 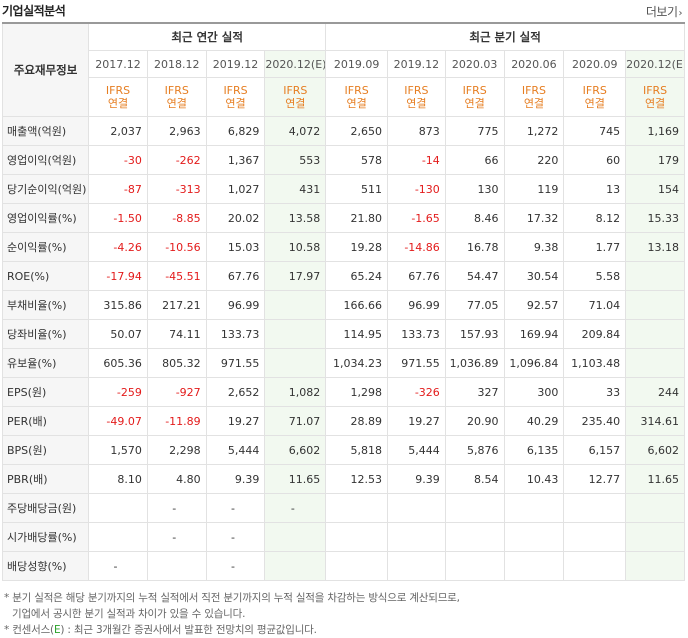 I want to click on value-cell: 6,157, so click(x=595, y=450).